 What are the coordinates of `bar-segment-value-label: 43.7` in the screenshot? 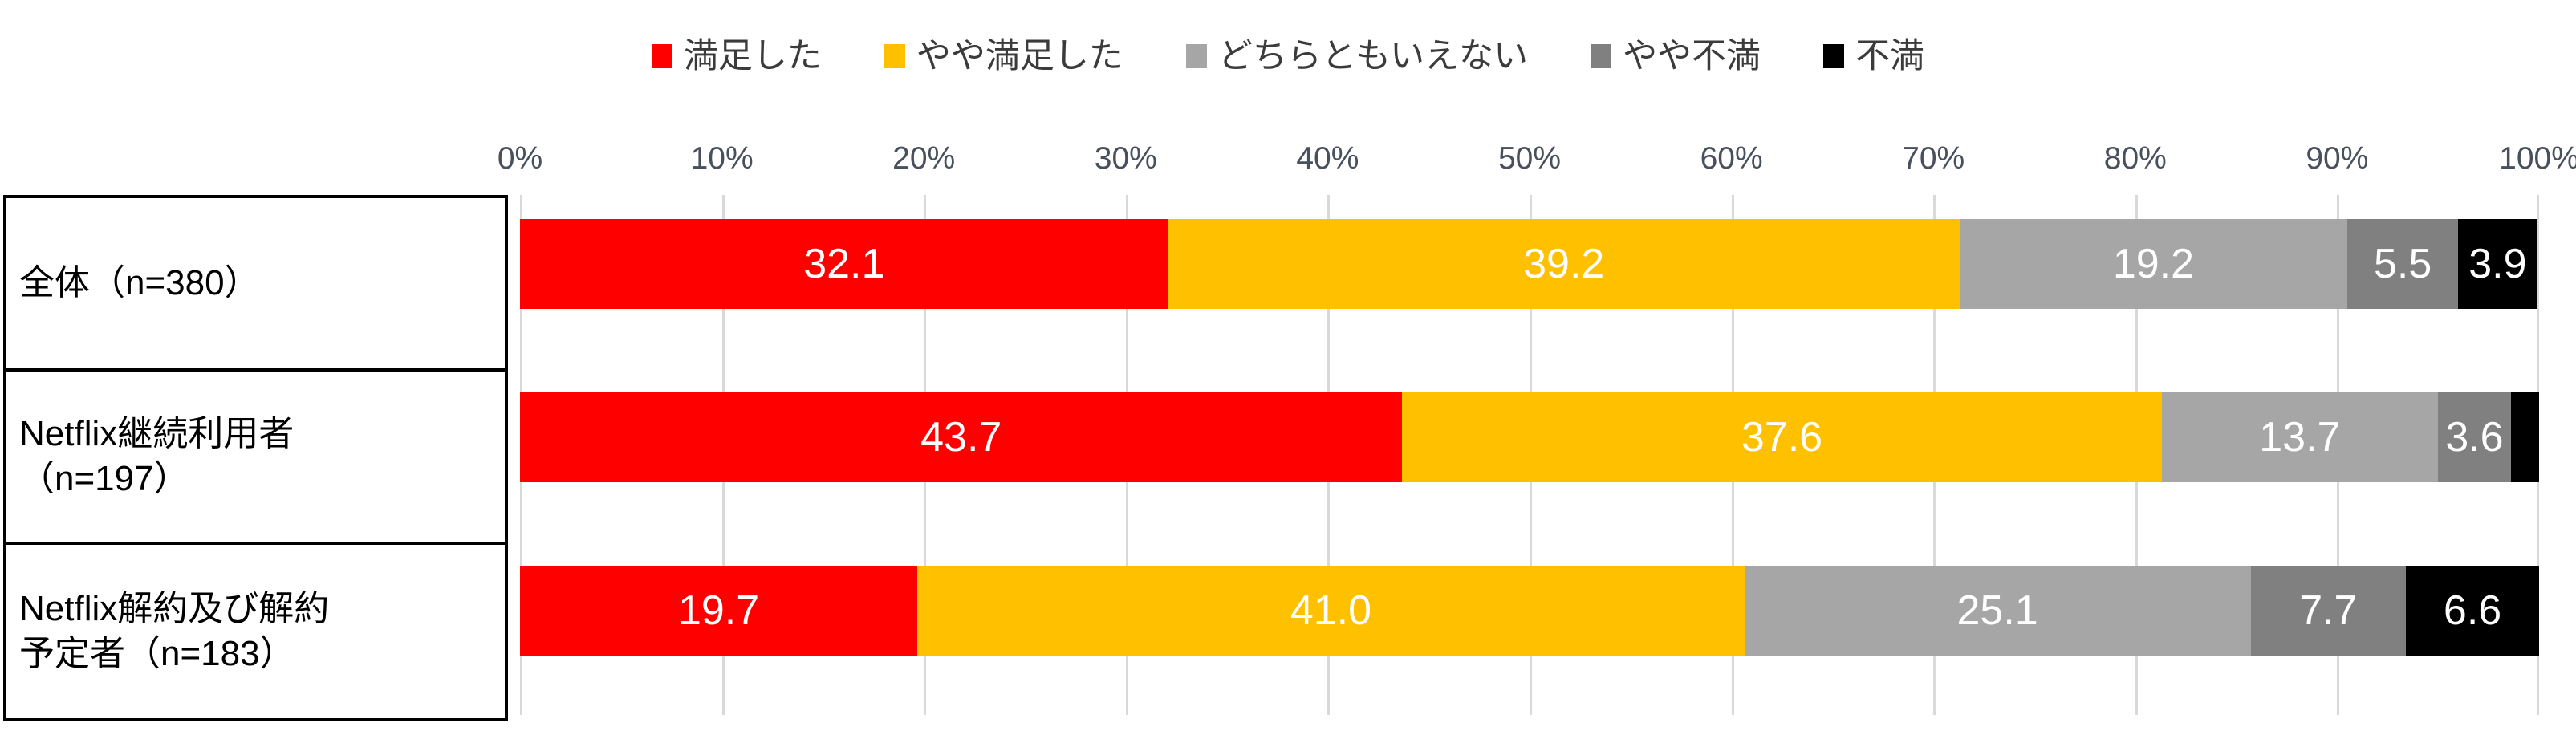 It's located at (961, 437).